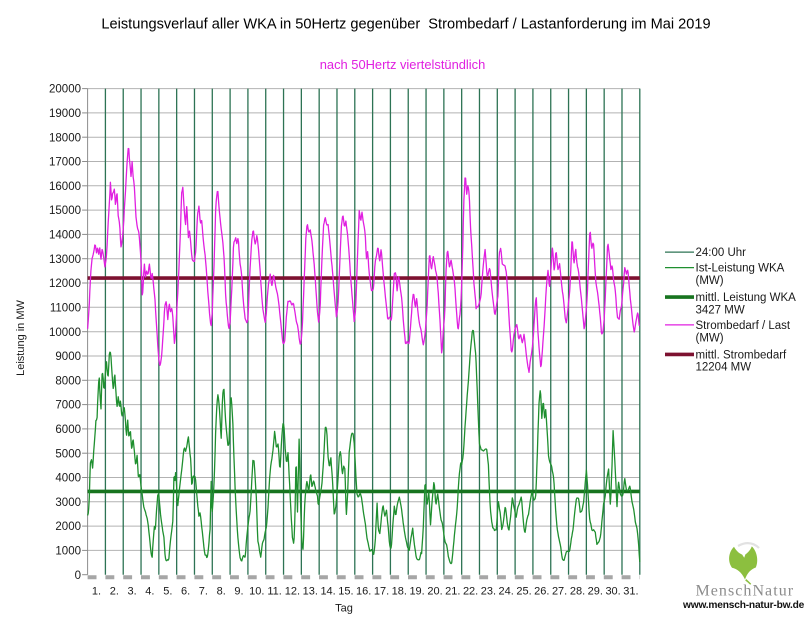 Image resolution: width=811 pixels, height=621 pixels. What do you see at coordinates (363, 592) in the screenshot?
I see `svg-text: 16.` at bounding box center [363, 592].